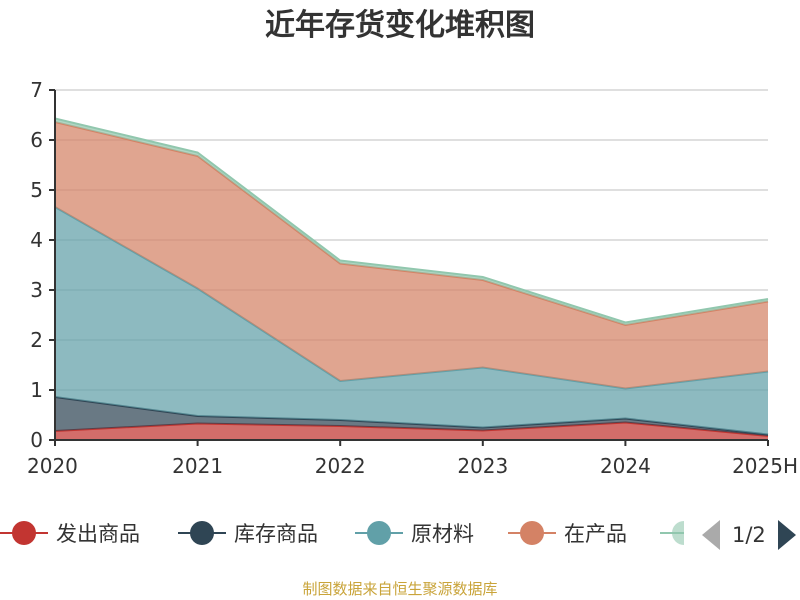 Image resolution: width=800 pixels, height=600 pixels. What do you see at coordinates (36, 440) in the screenshot?
I see `y-tick-label: 0` at bounding box center [36, 440].